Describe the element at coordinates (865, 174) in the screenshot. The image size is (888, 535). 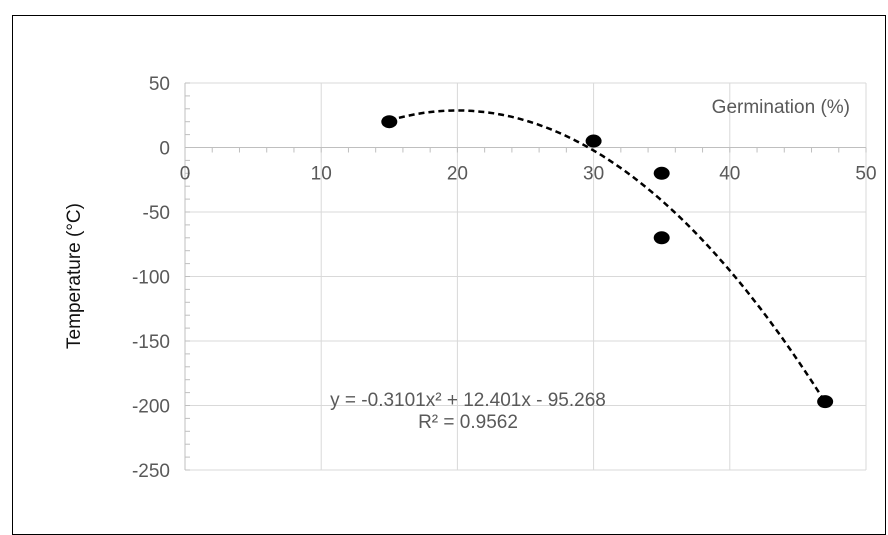
I see `x-tick-label: 50` at that location.